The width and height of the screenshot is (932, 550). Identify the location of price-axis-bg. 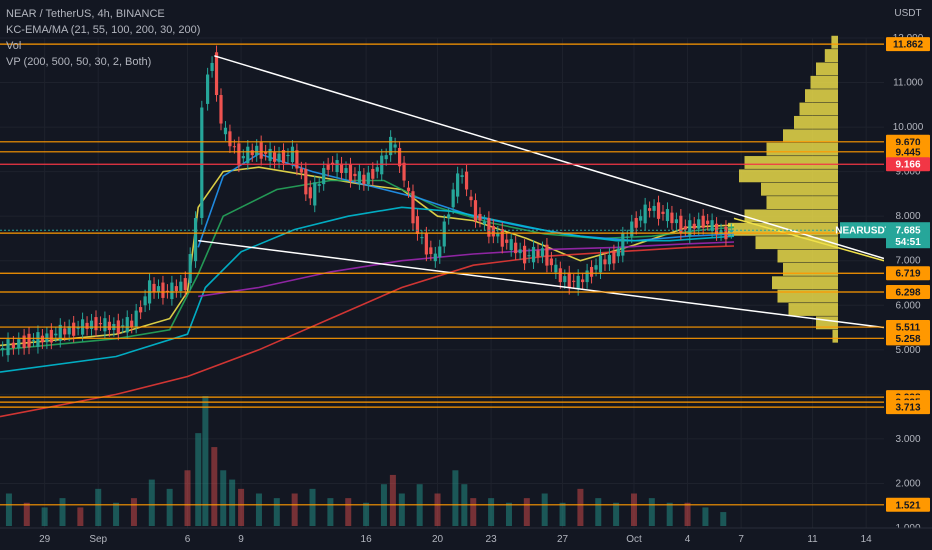
(908, 264).